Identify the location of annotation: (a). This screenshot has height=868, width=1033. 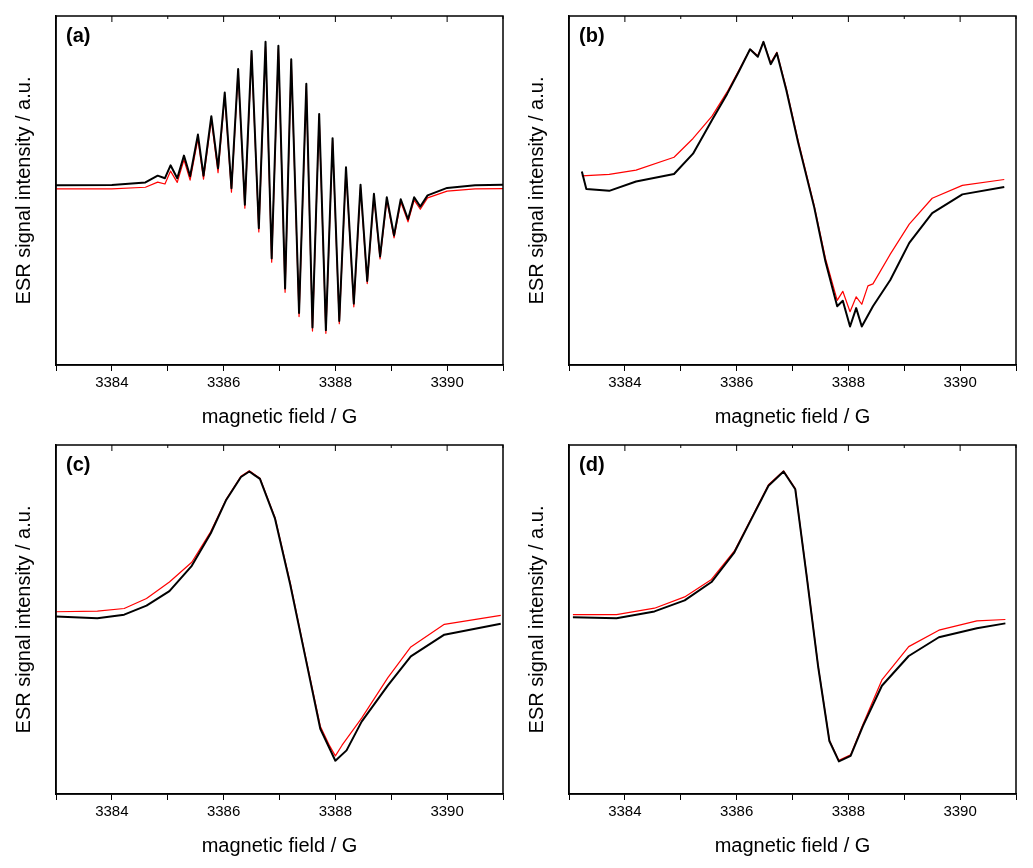
(78, 34).